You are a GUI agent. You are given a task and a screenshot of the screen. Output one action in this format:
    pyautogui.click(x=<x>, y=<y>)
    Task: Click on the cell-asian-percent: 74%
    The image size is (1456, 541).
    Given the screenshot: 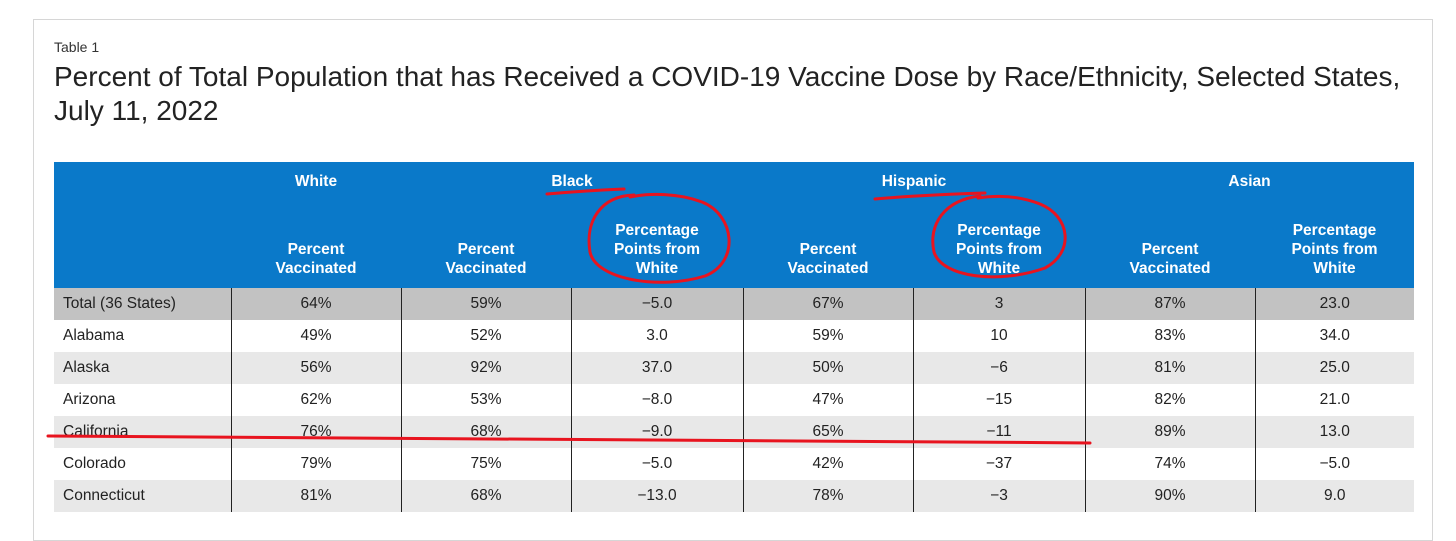 What is the action you would take?
    pyautogui.click(x=1170, y=464)
    